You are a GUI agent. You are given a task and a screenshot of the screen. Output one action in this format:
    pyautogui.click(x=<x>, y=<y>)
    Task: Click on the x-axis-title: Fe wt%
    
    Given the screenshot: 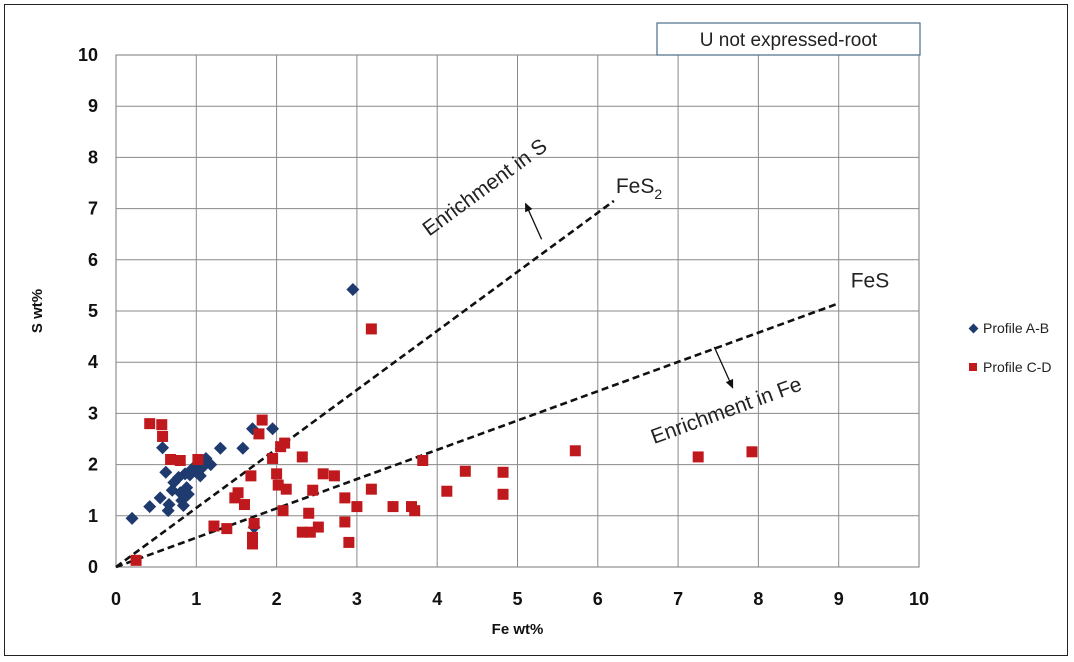 What is the action you would take?
    pyautogui.click(x=518, y=629)
    